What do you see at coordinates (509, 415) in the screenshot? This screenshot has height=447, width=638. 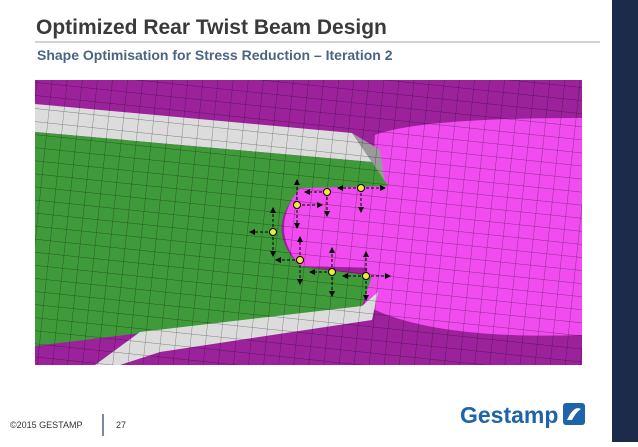 I see `logo-text: Gestamp` at bounding box center [509, 415].